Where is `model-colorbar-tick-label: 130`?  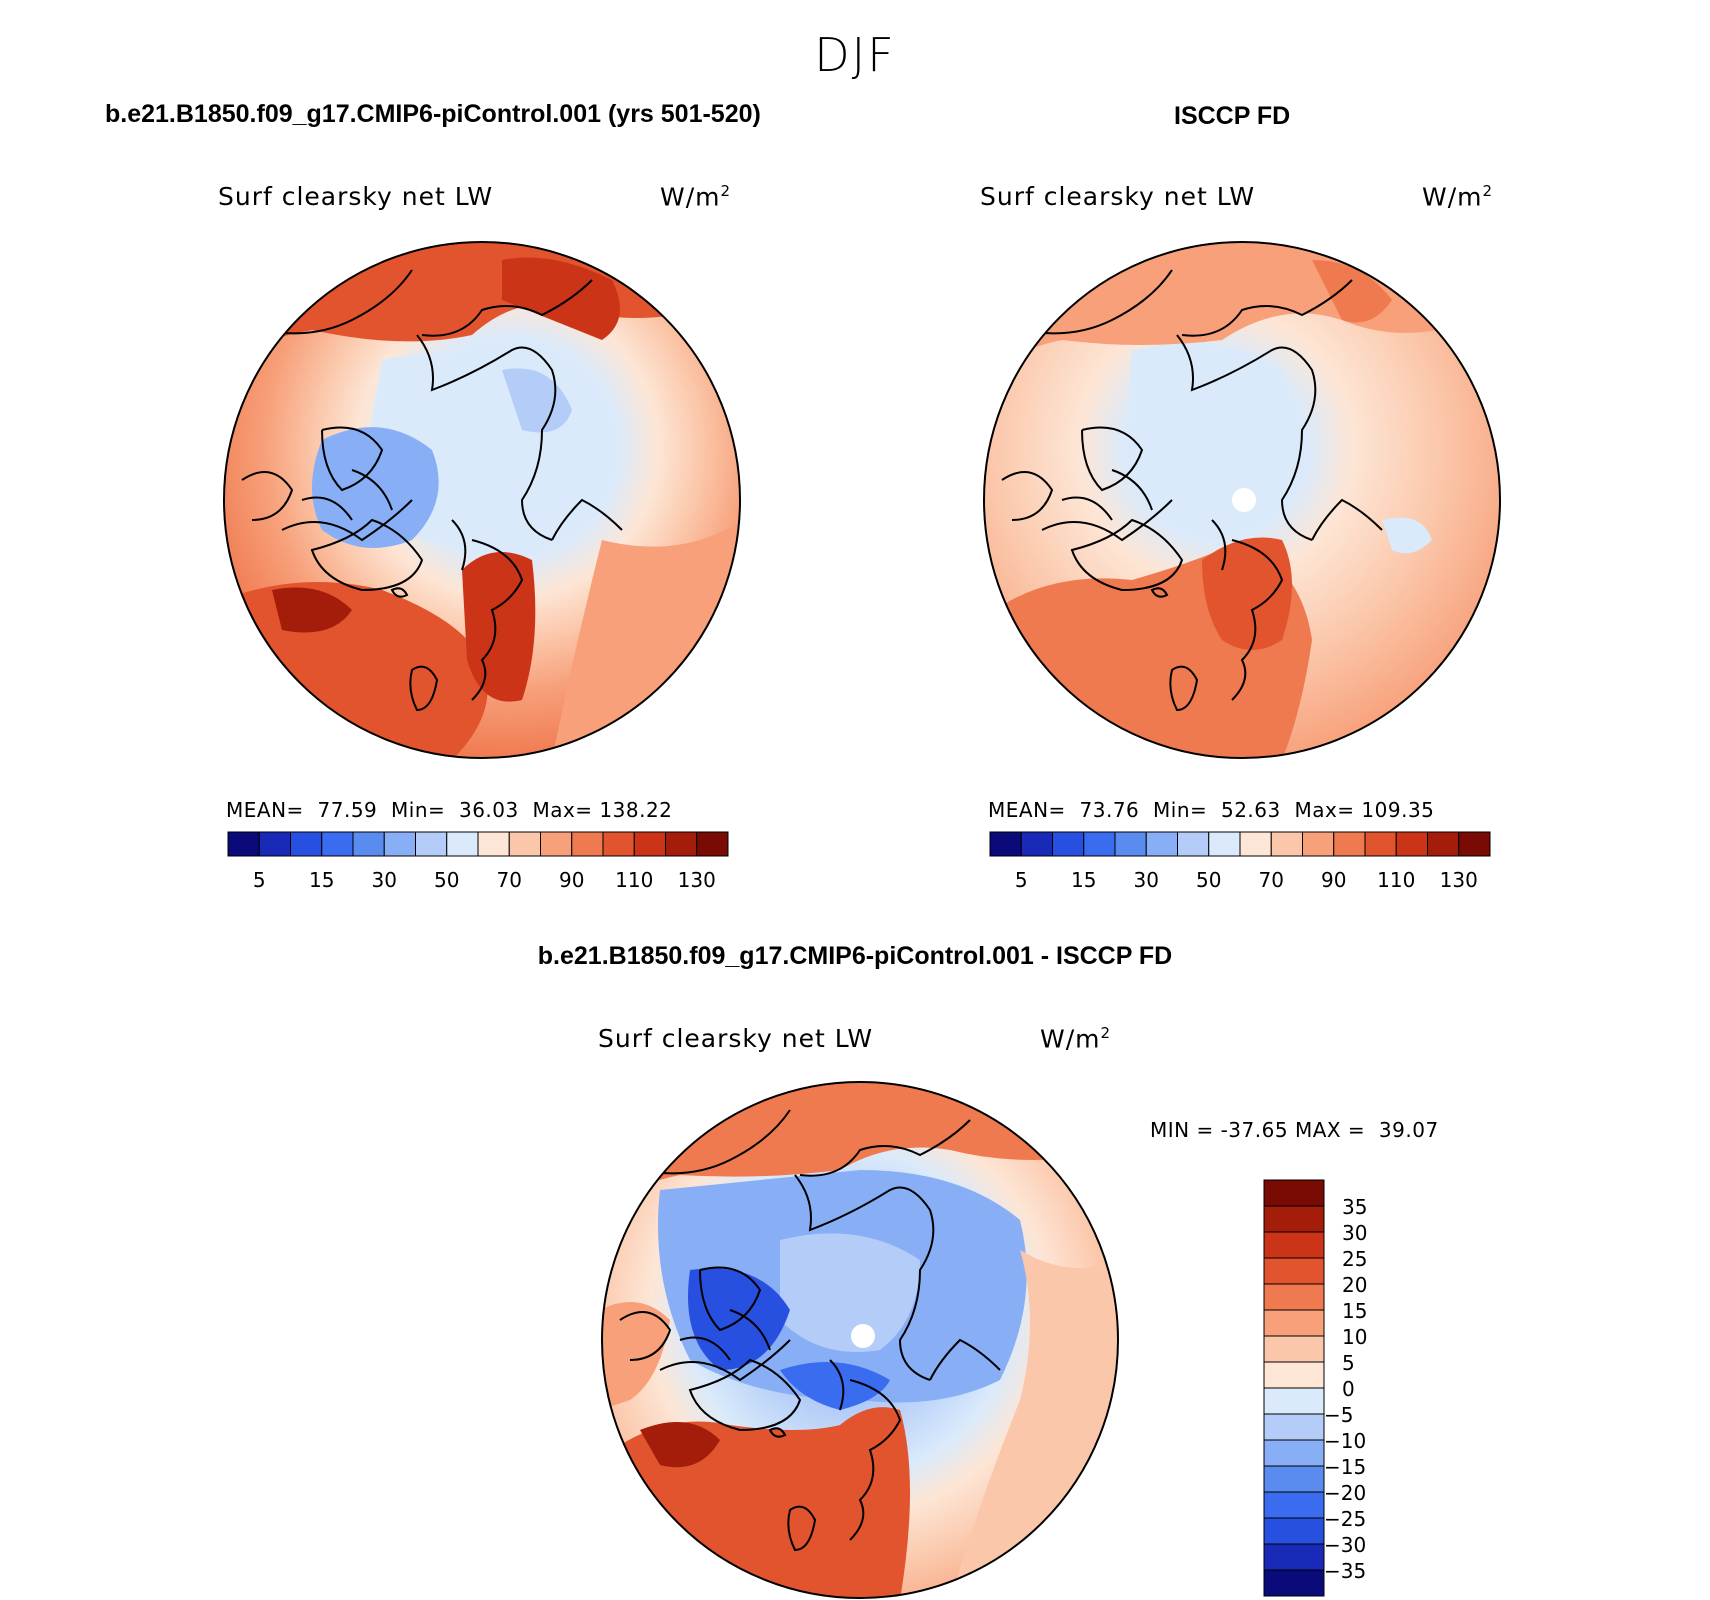 model-colorbar-tick-label: 130 is located at coordinates (696, 880).